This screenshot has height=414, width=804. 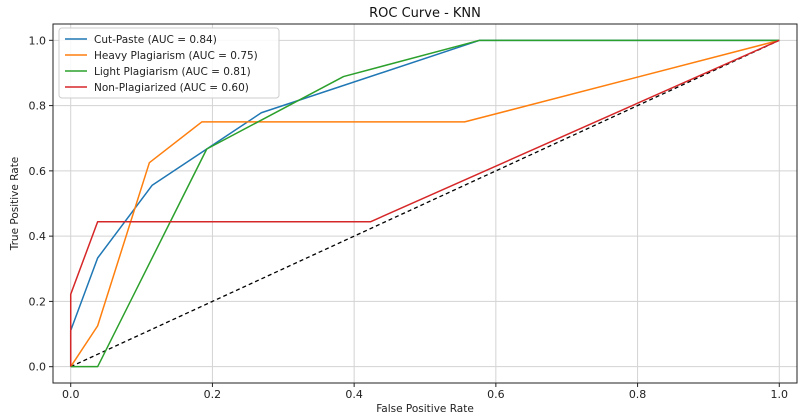 I want to click on x-tick-label: 0.4, so click(x=354, y=394).